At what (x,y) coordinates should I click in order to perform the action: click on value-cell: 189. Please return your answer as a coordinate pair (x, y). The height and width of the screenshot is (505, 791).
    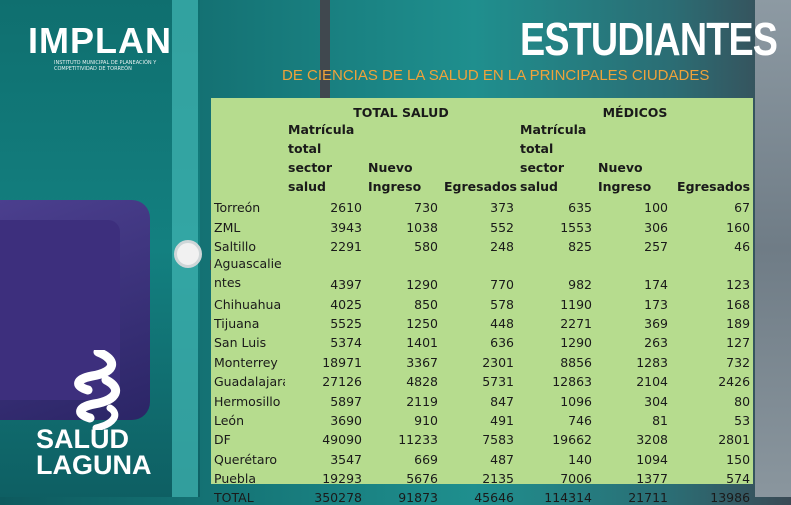
    Looking at the image, I should click on (738, 323).